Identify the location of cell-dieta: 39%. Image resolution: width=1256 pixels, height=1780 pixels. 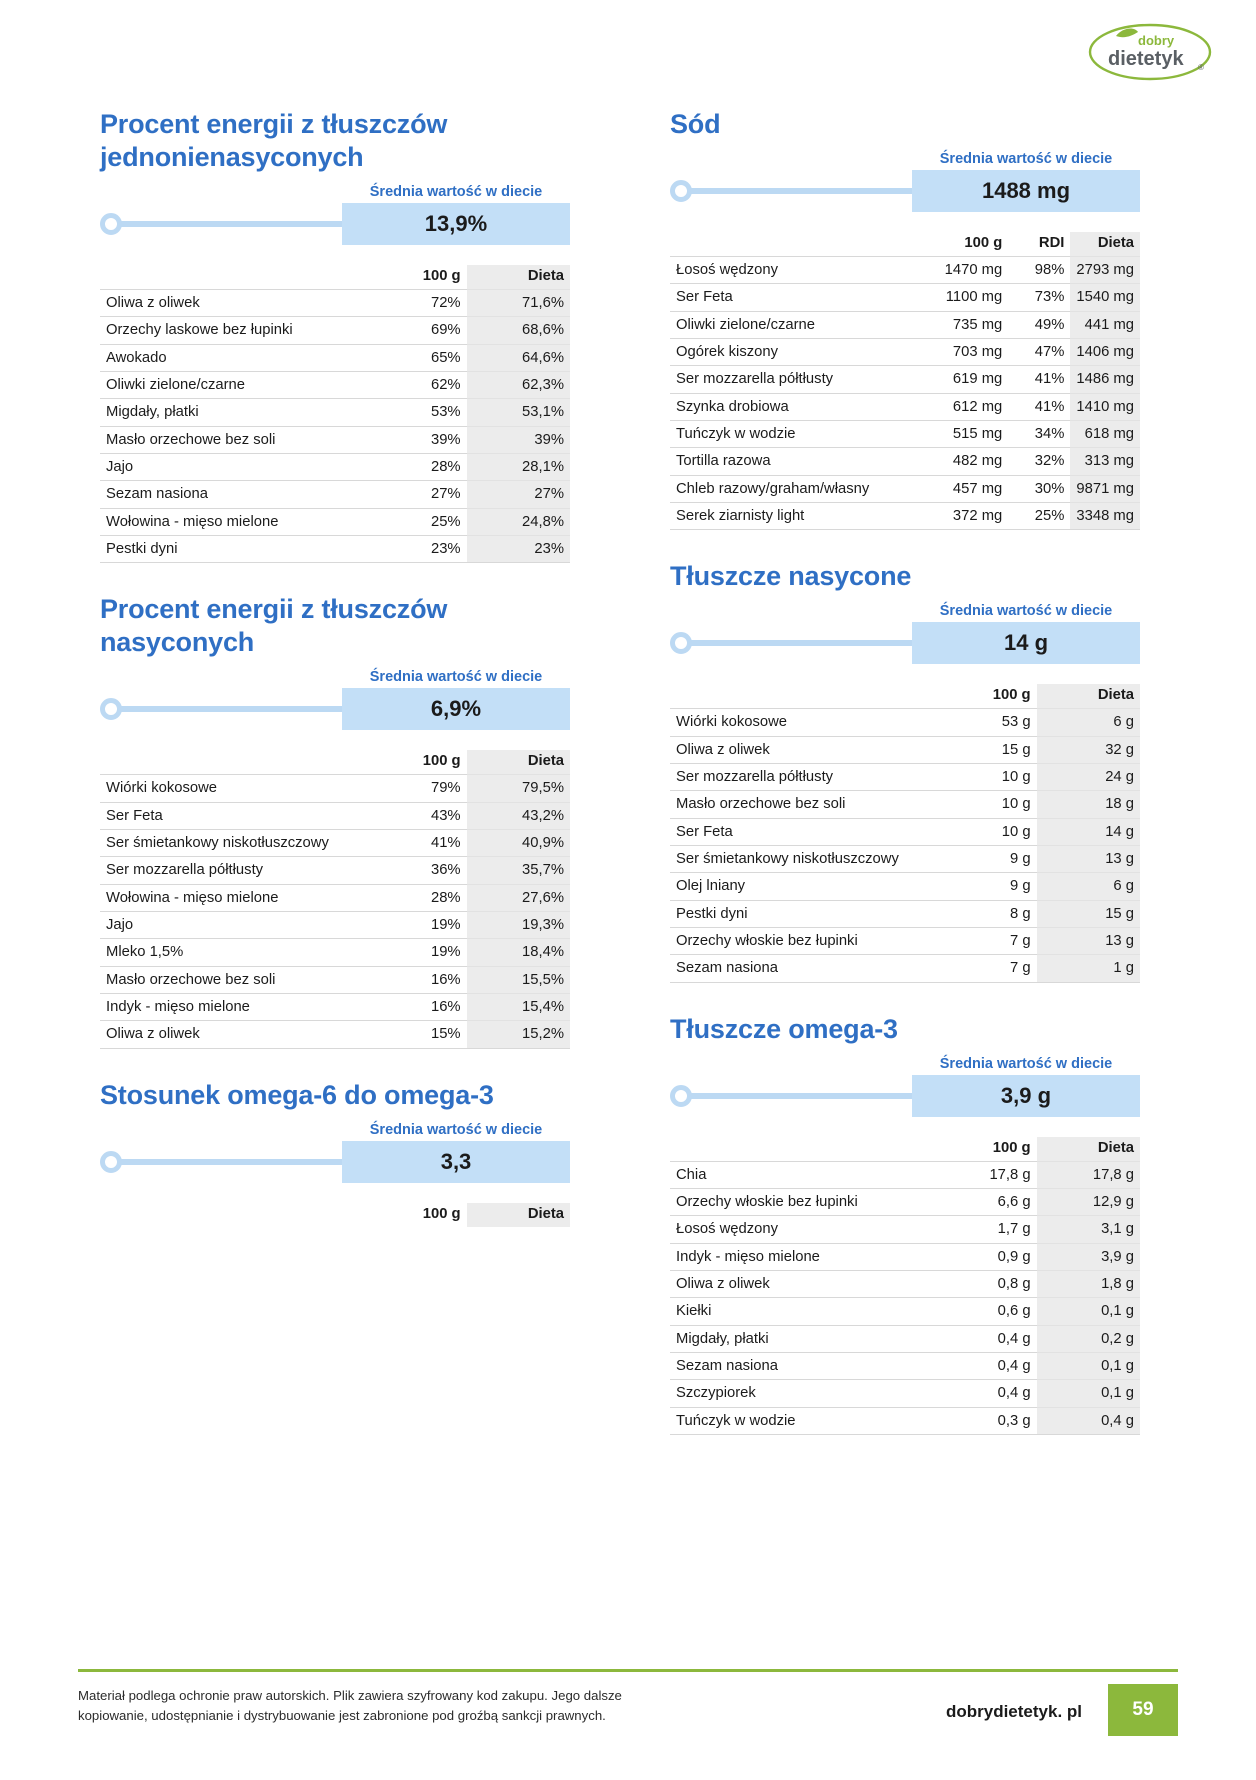
(518, 439).